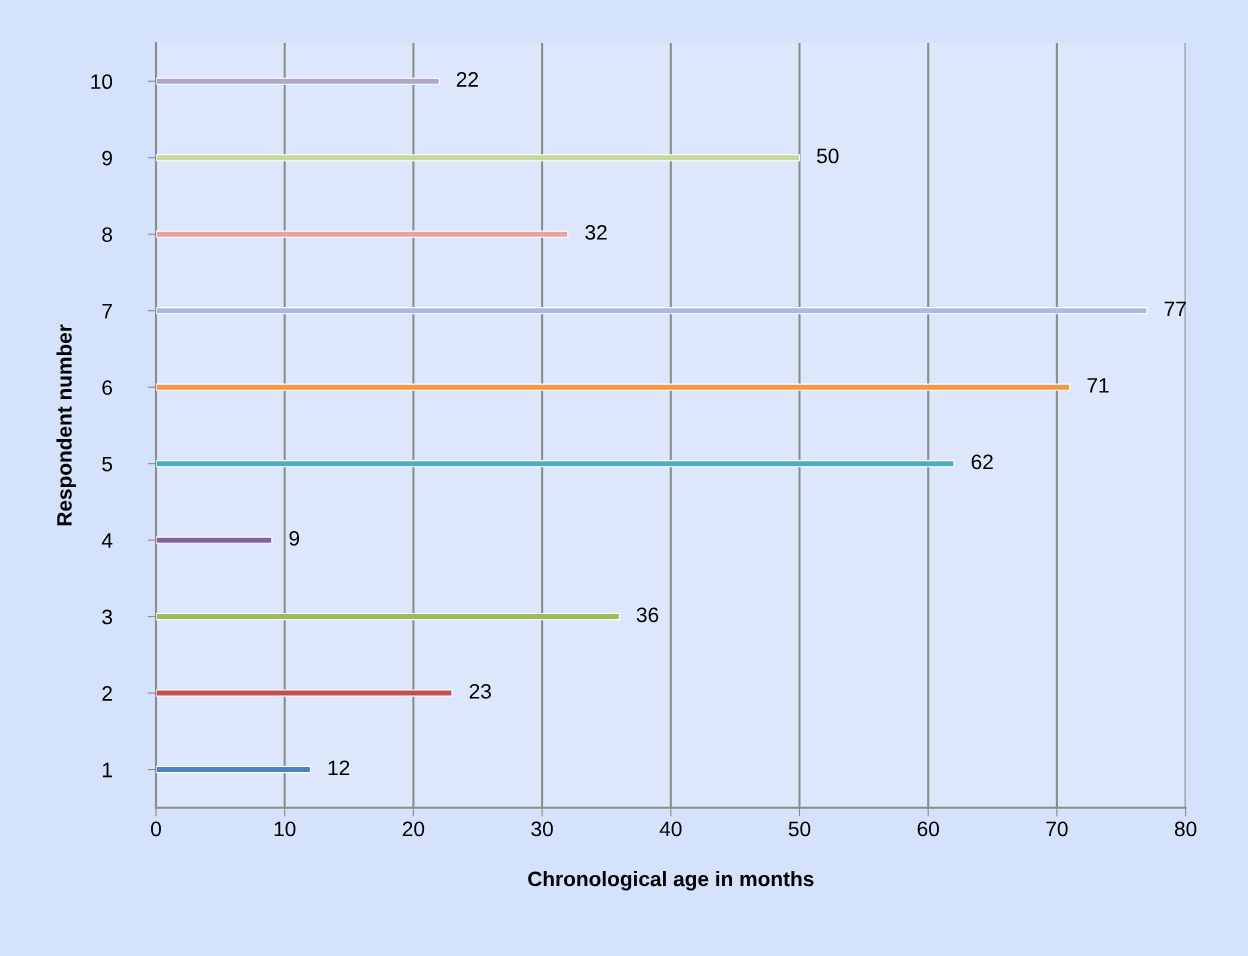  I want to click on y-tick-label: 10, so click(102, 82).